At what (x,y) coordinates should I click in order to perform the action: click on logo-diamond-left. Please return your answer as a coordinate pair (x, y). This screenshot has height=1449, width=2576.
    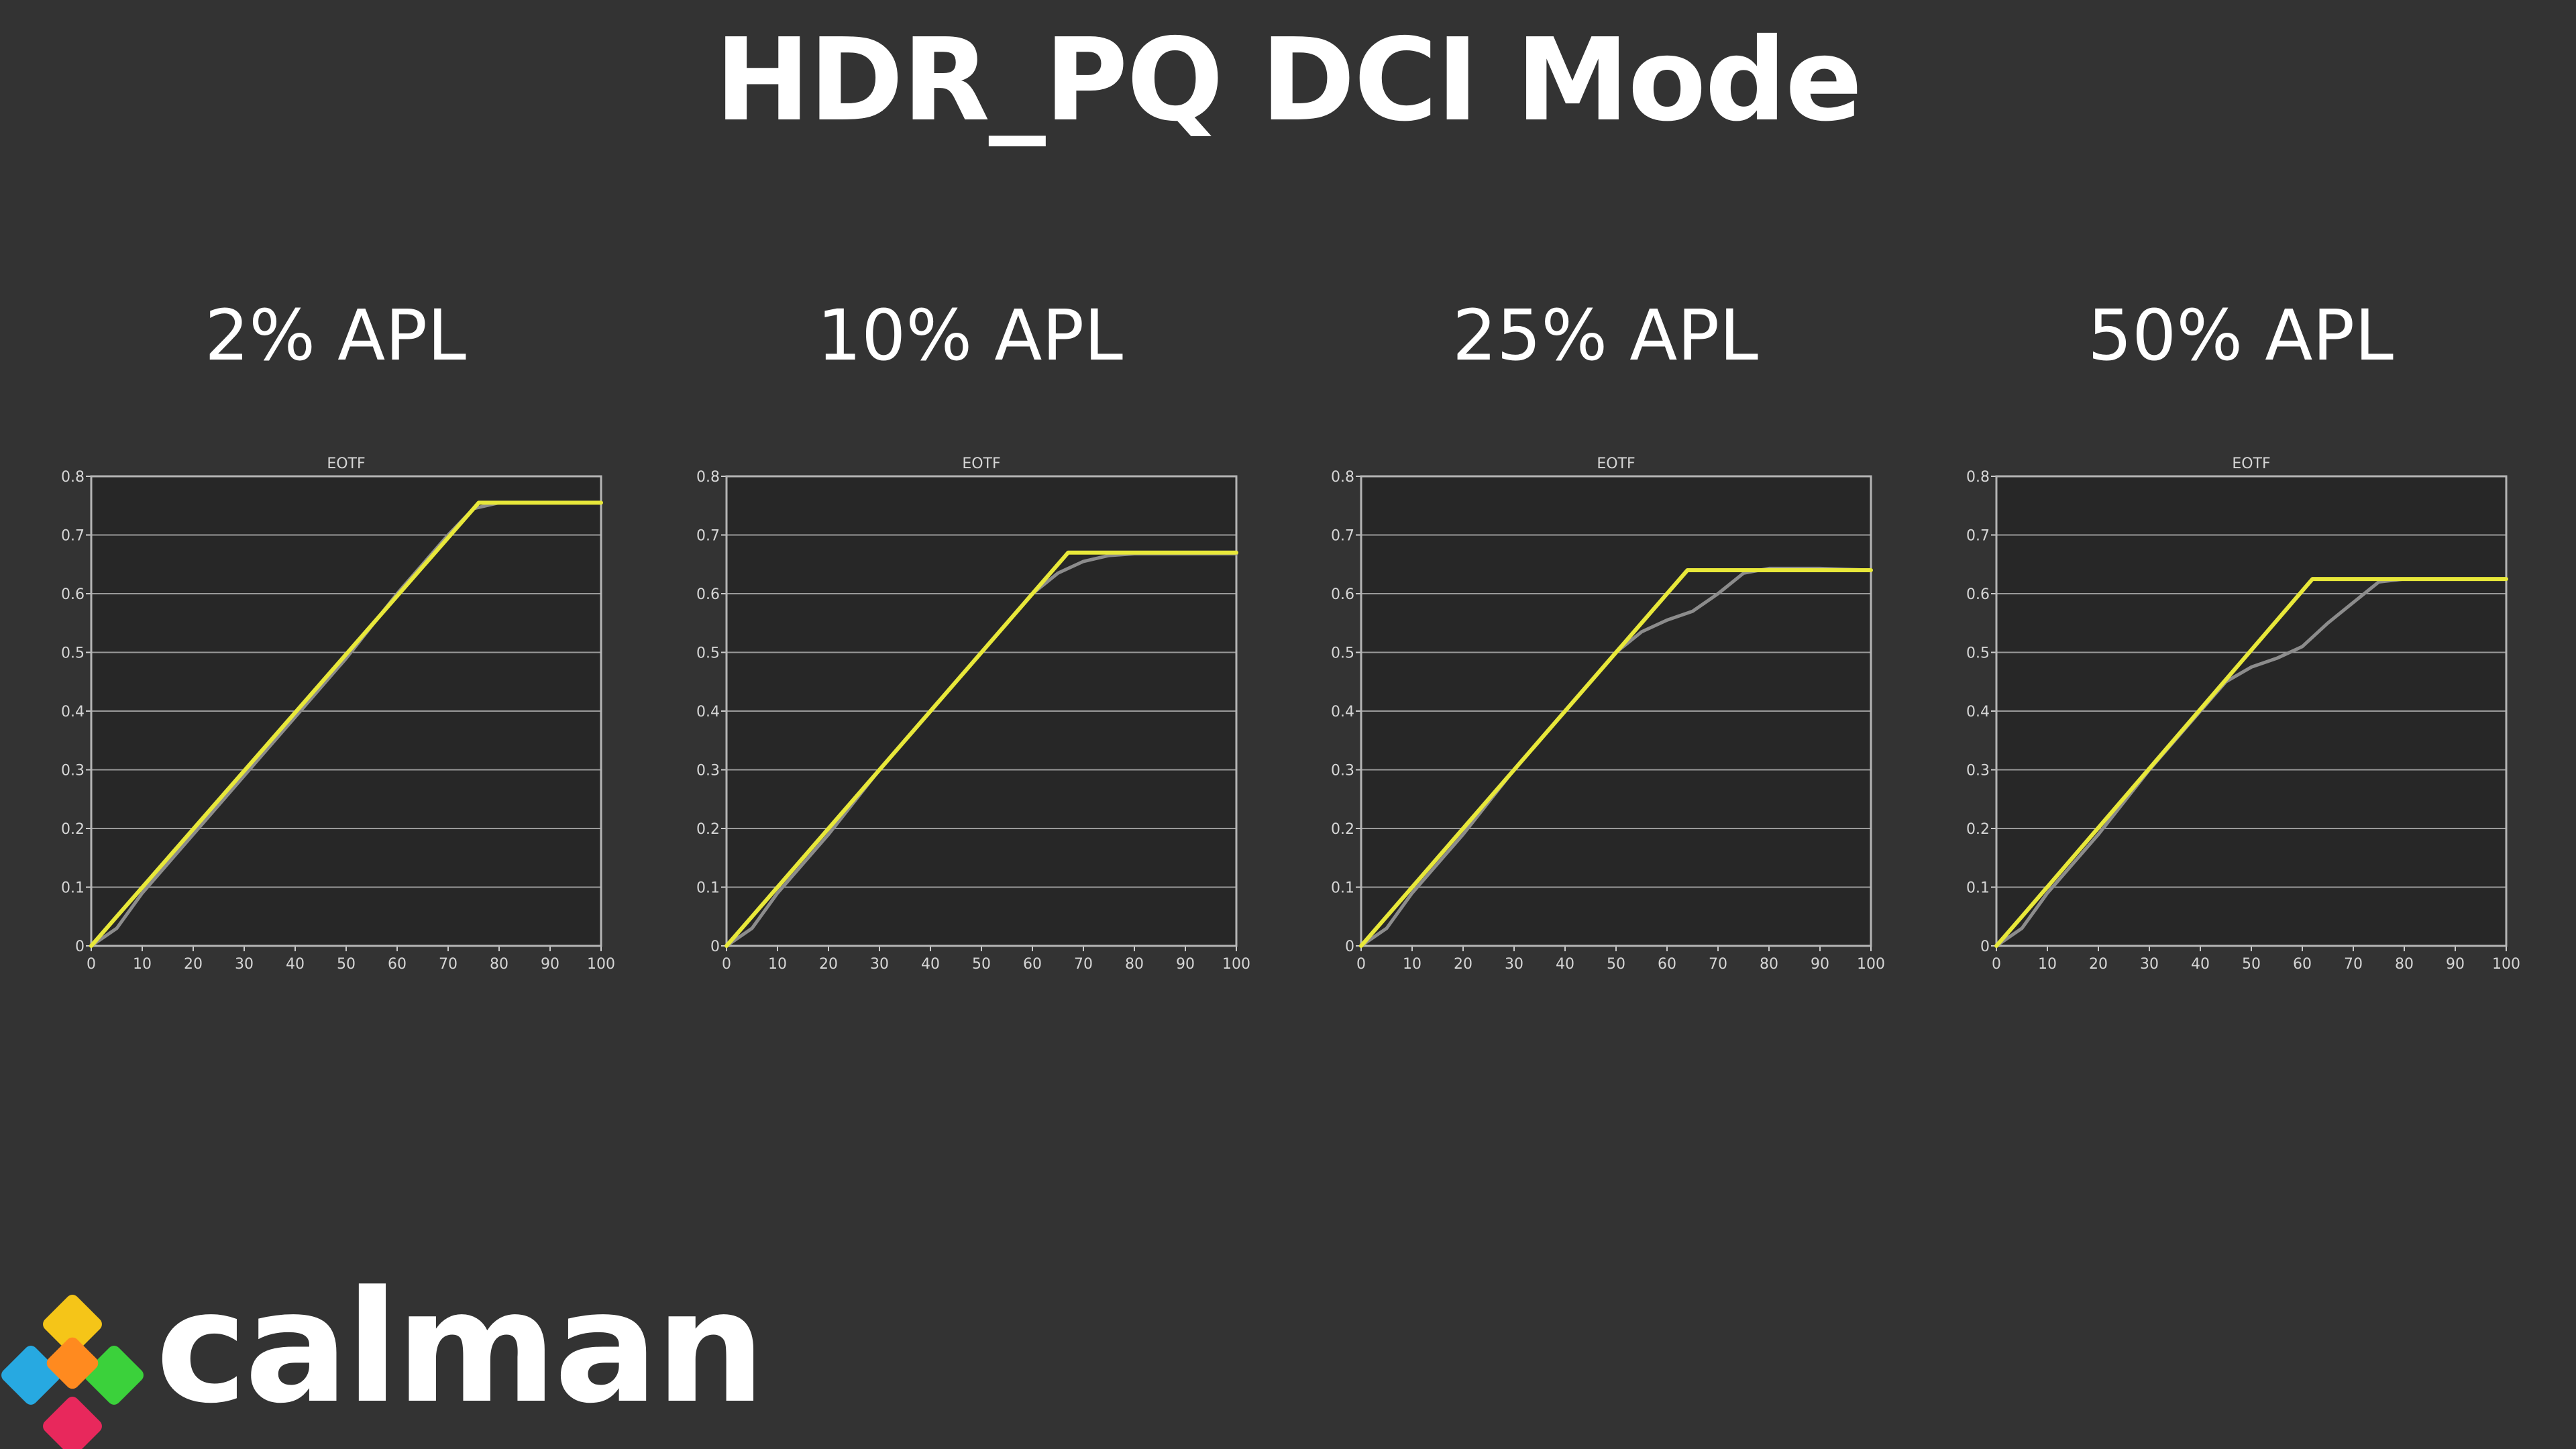
    Looking at the image, I should click on (30, 1375).